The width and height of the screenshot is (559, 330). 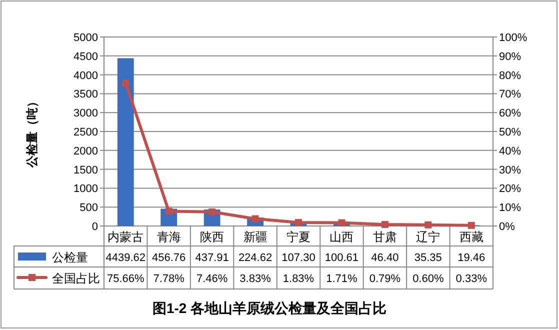 I want to click on y2-tick-label: 80%, so click(x=510, y=76).